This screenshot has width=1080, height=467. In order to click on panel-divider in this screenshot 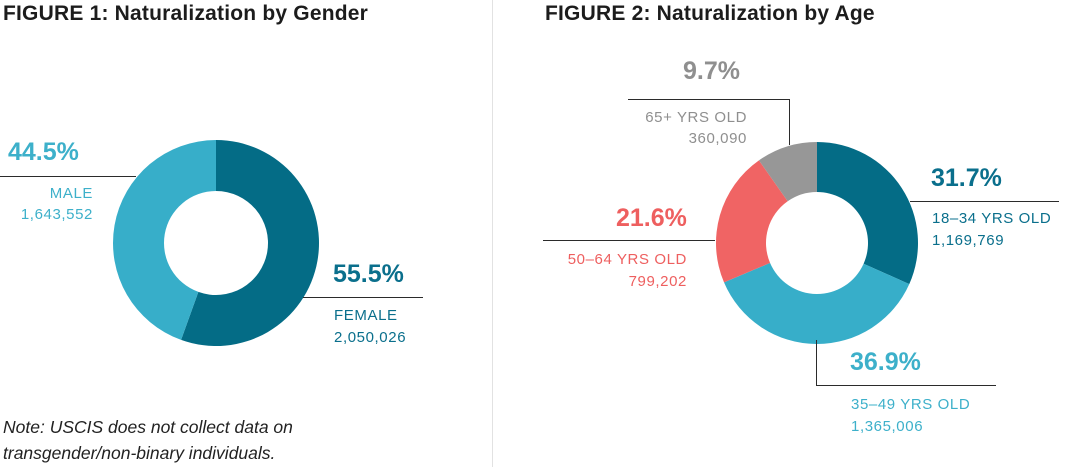, I will do `click(492, 233)`.